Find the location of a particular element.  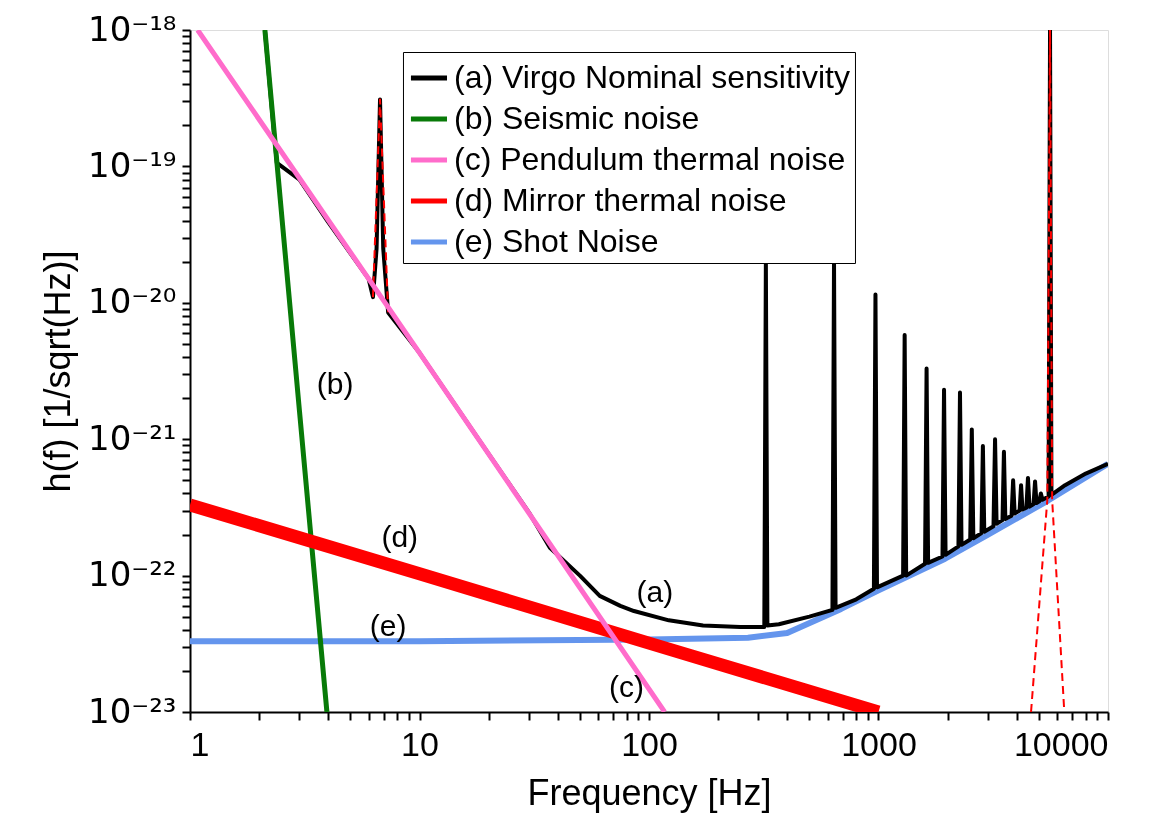

y-tick-label: 10⁻¹⁹ is located at coordinates (132, 164).